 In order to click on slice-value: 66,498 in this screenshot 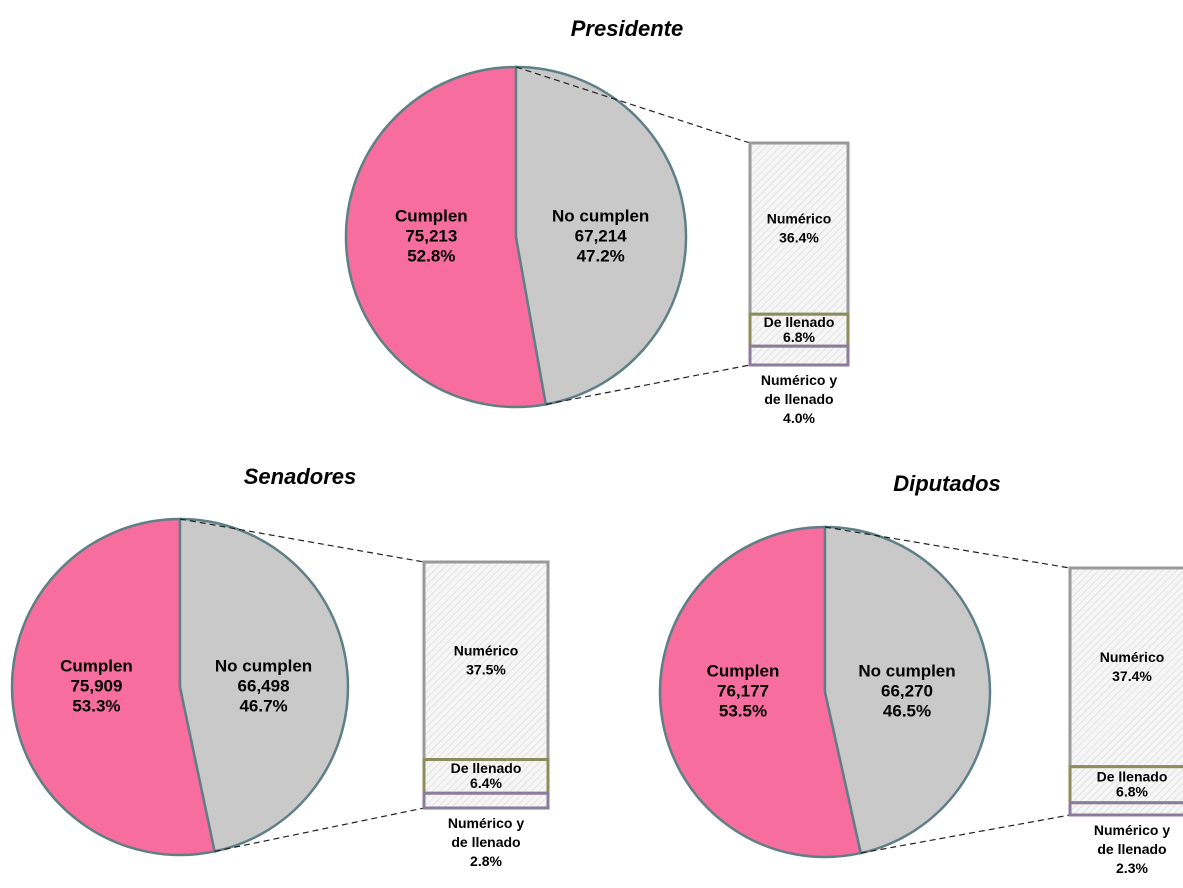, I will do `click(264, 685)`.